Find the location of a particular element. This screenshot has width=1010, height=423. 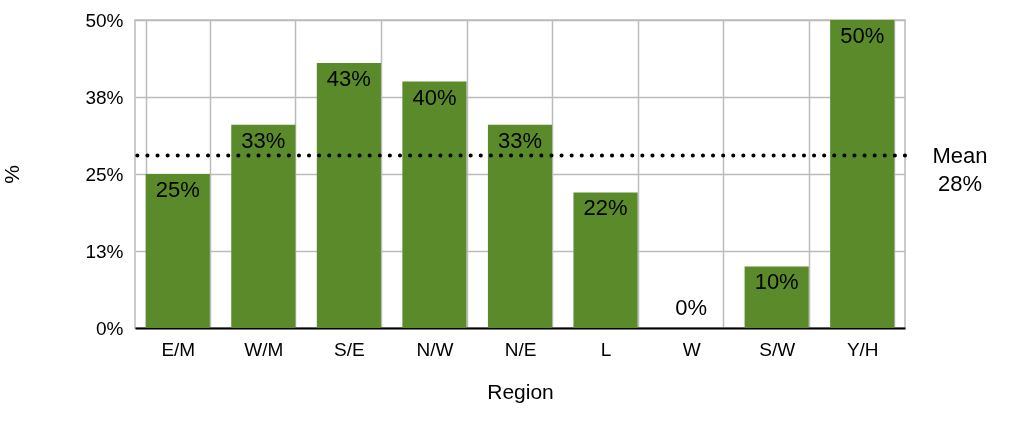

x-tick-label: N/W is located at coordinates (435, 349).